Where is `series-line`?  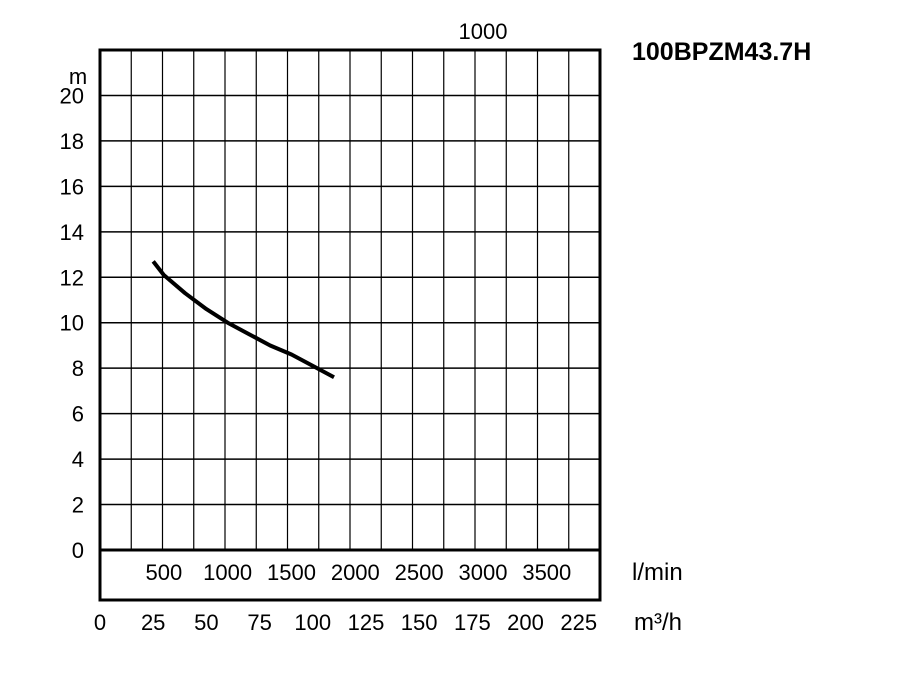 series-line is located at coordinates (243, 320).